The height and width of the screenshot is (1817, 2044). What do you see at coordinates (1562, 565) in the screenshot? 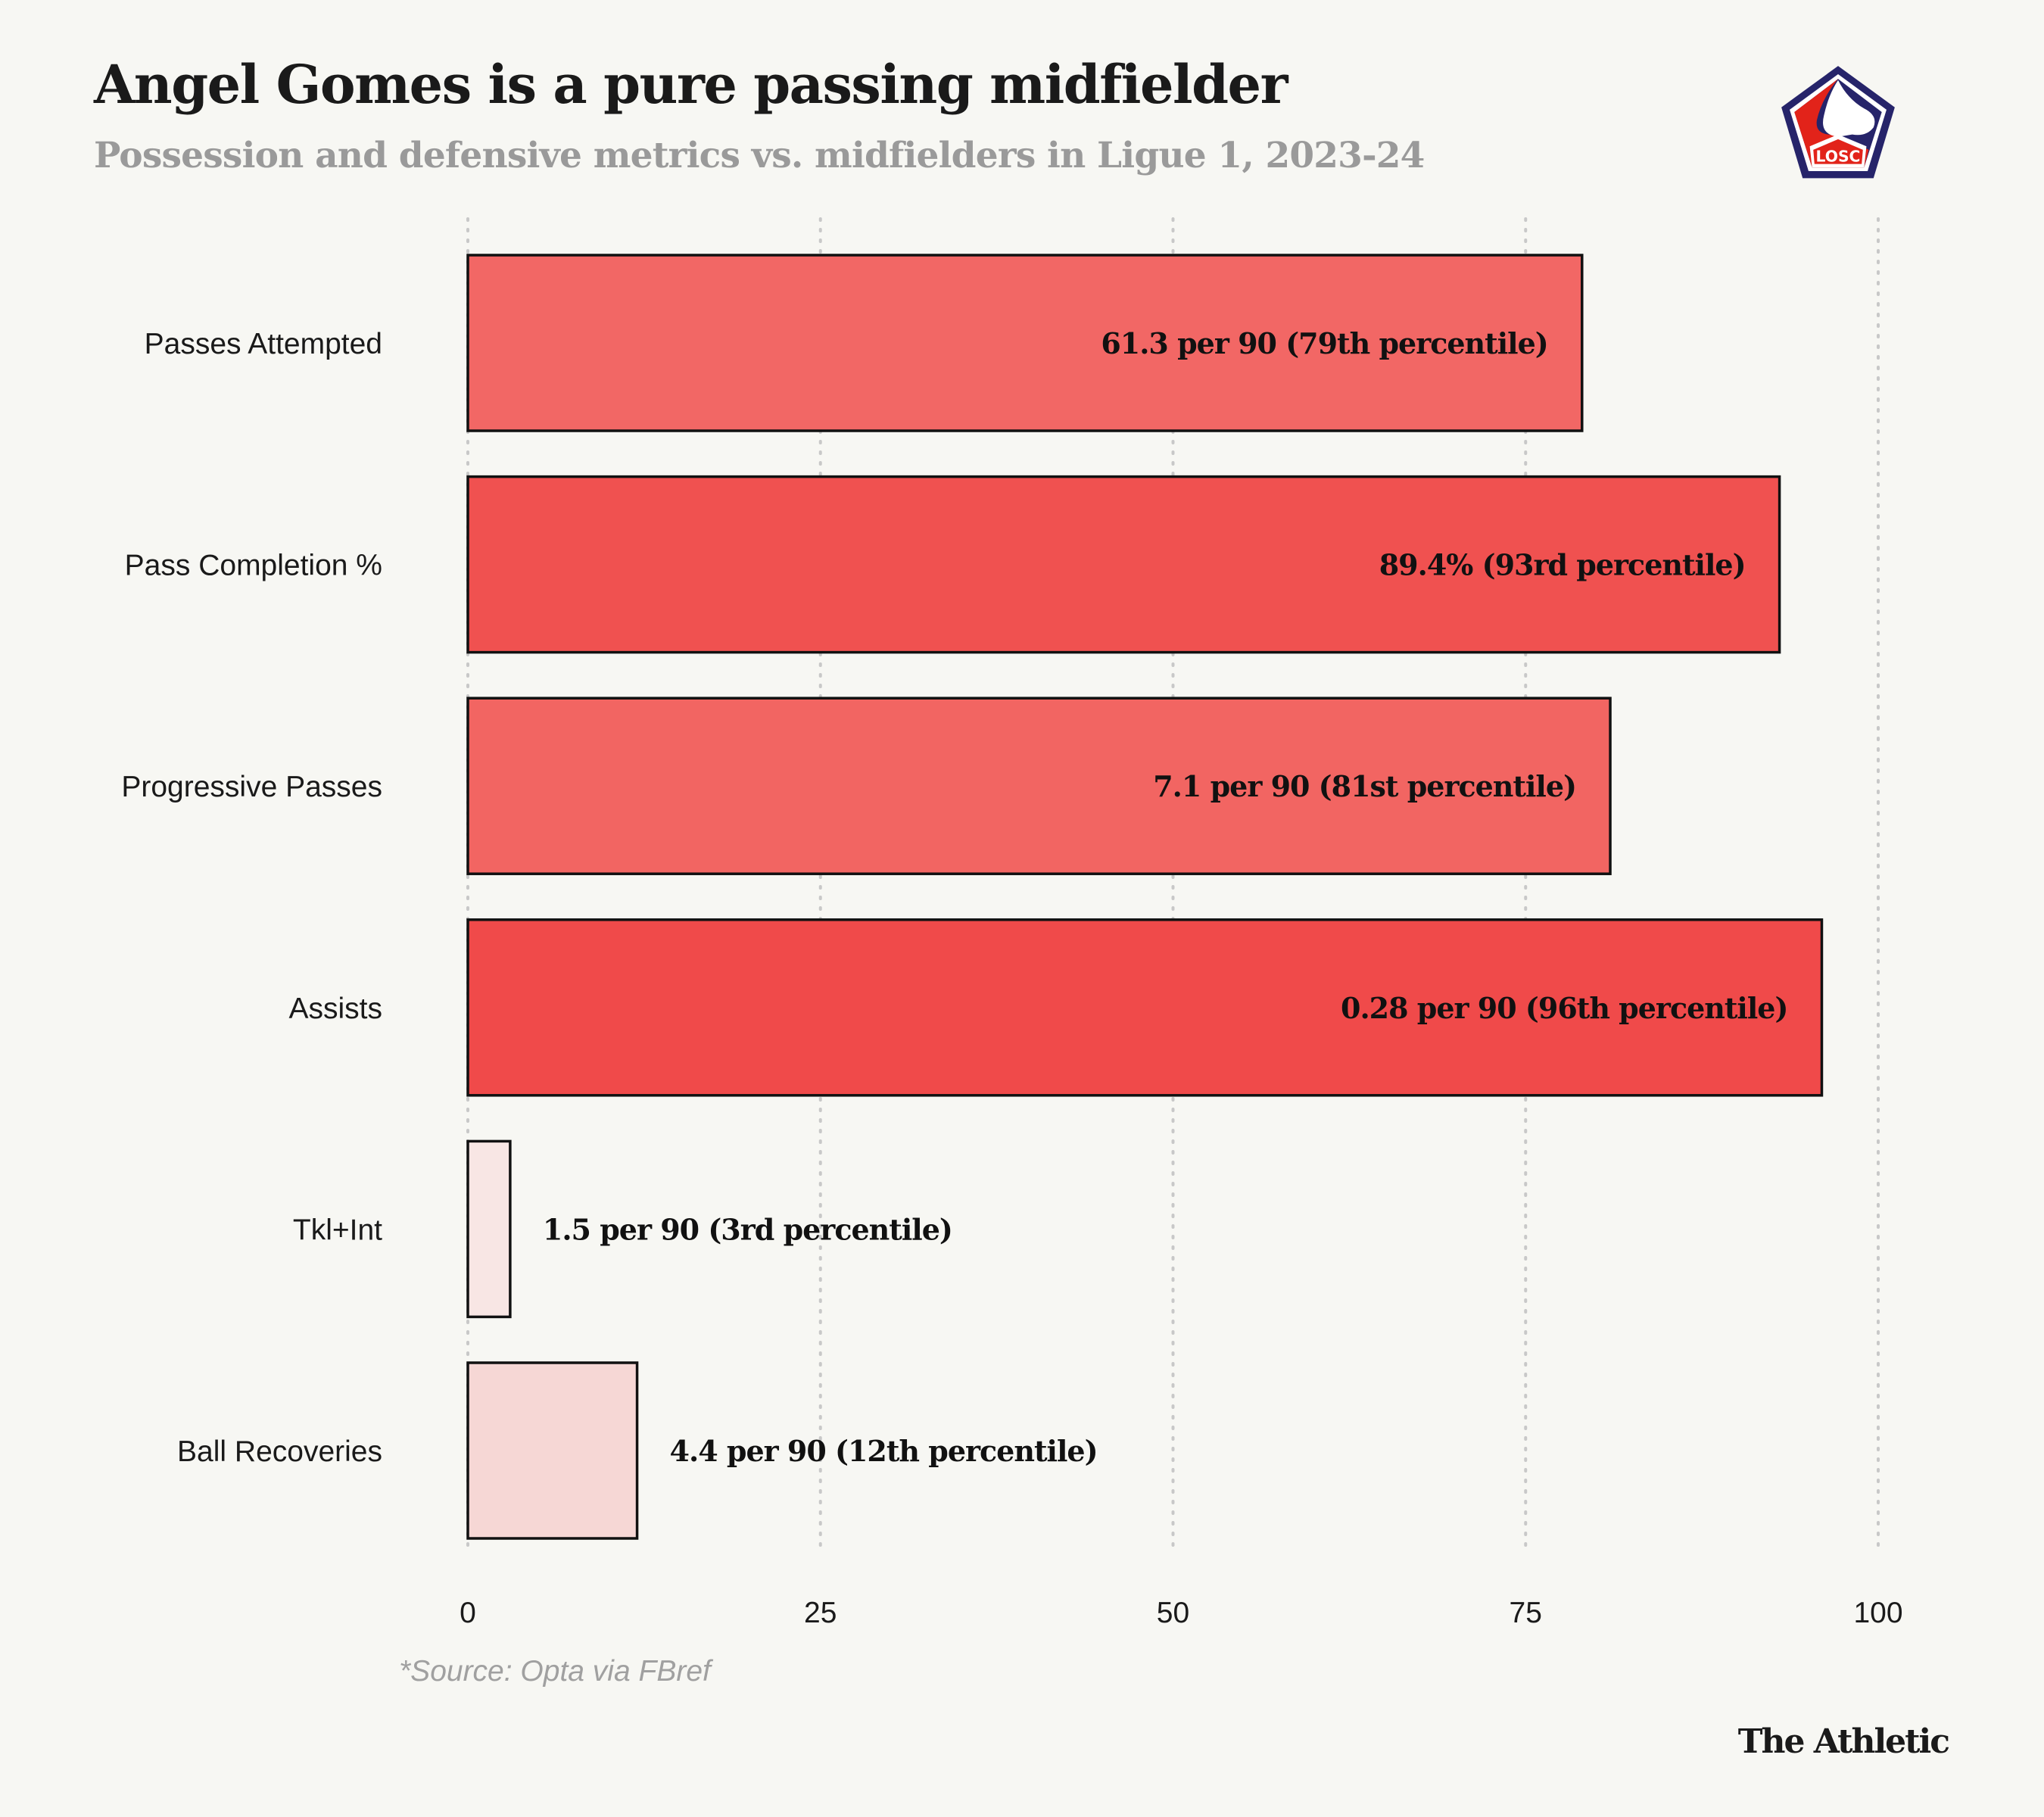
I see `data-label: 89.4% (93rd percentile)` at bounding box center [1562, 565].